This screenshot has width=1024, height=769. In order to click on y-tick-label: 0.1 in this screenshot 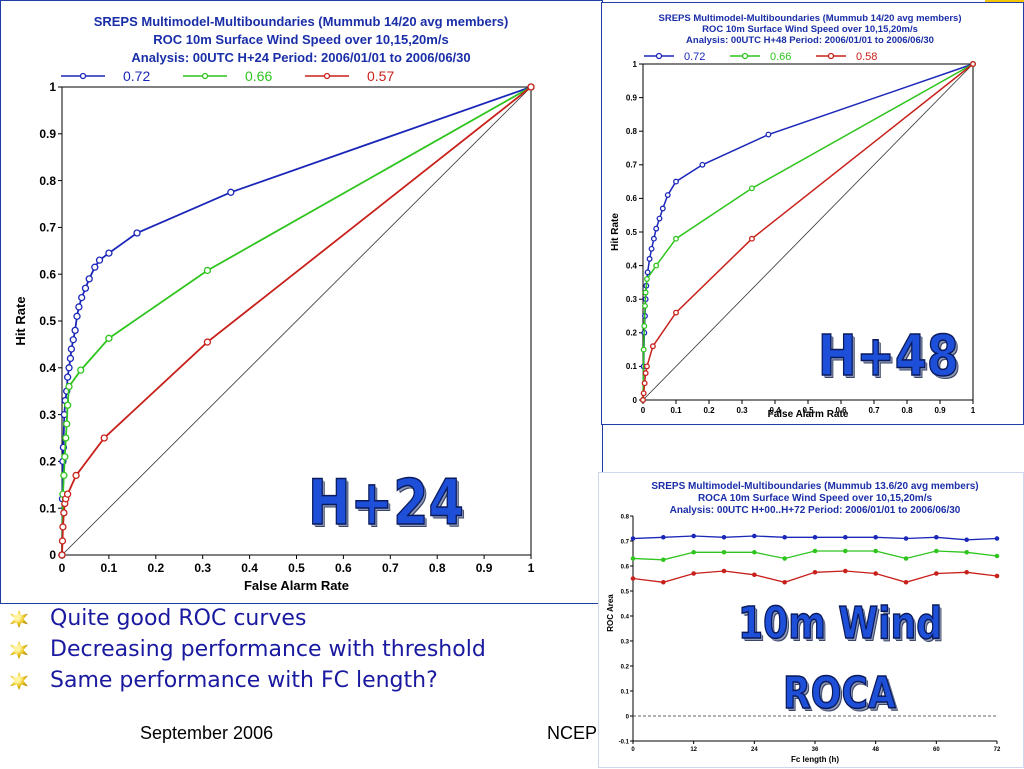, I will do `click(47, 508)`.